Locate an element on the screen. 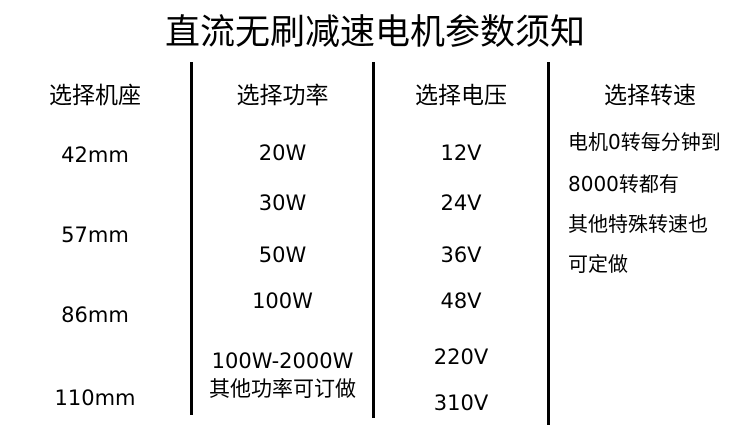 Image resolution: width=750 pixels, height=428 pixels. page-title: 直流无刷减速电机参数须知 is located at coordinates (374, 33).